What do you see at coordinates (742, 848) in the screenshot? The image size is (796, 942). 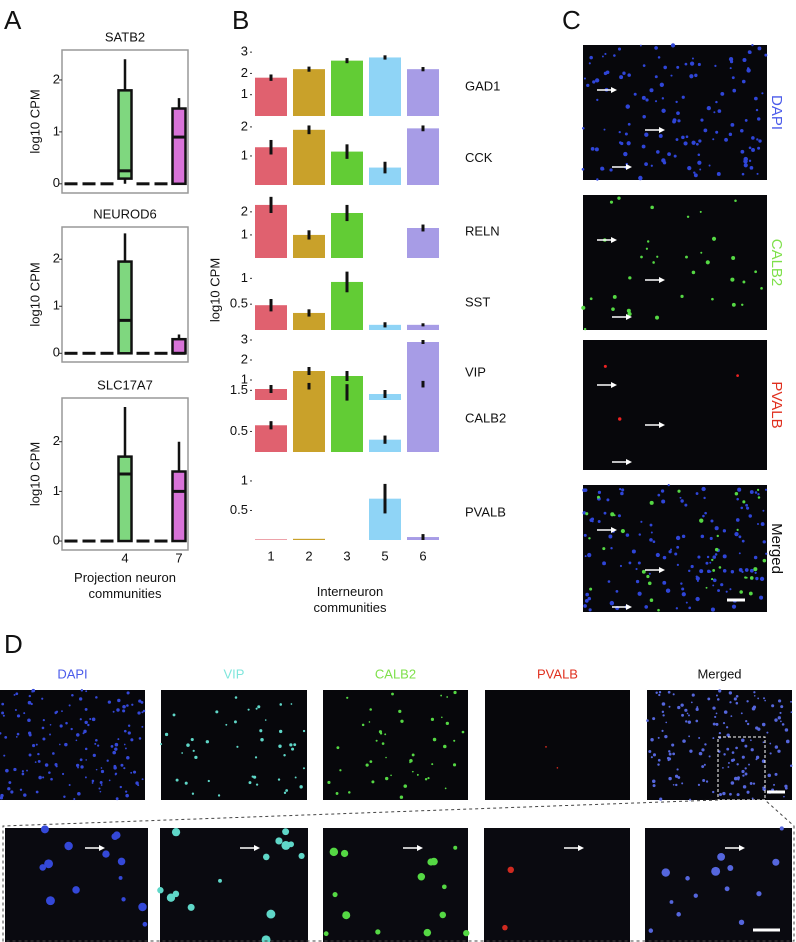 I see `arrow-head` at bounding box center [742, 848].